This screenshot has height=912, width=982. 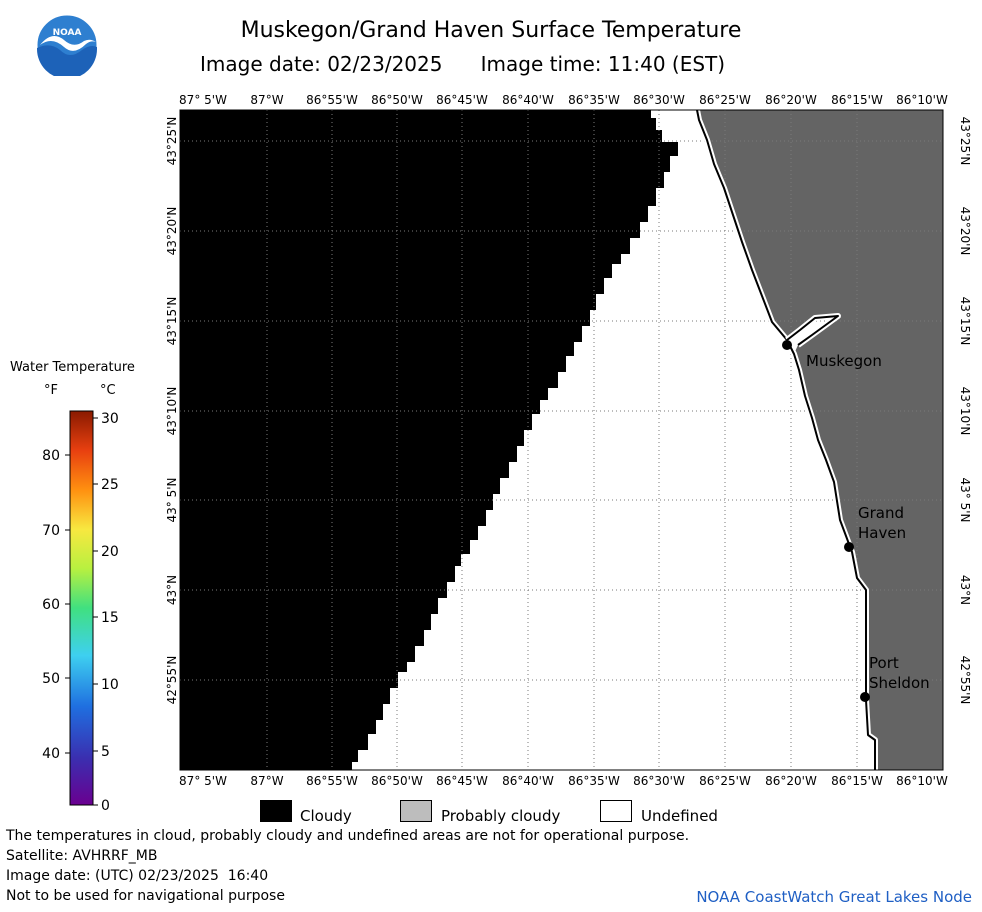 I want to click on colorbar-f-ticks: 80 70 60 50 40, so click(x=51, y=605).